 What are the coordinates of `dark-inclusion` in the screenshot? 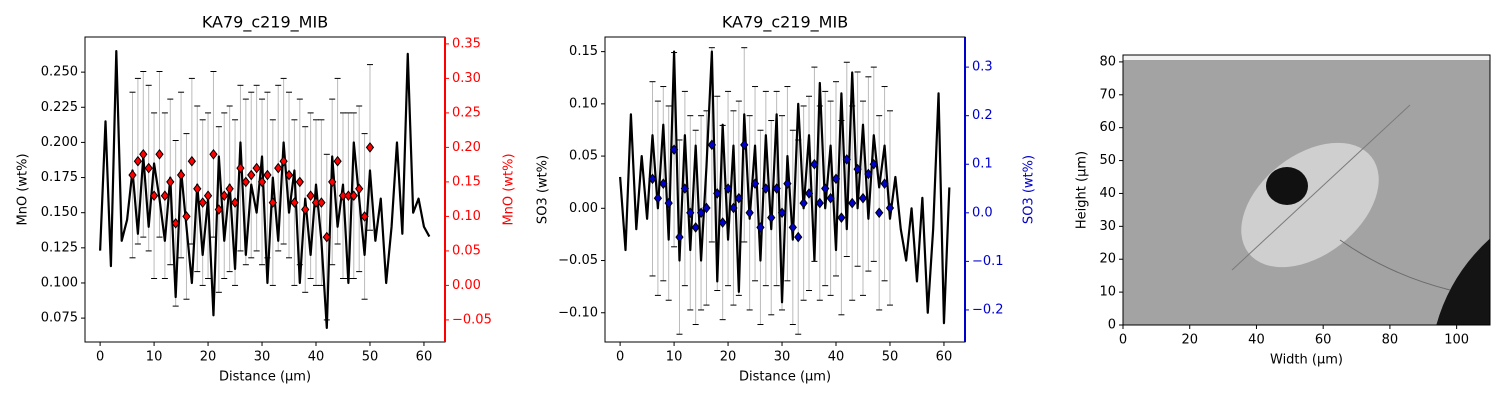 It's located at (1287, 186).